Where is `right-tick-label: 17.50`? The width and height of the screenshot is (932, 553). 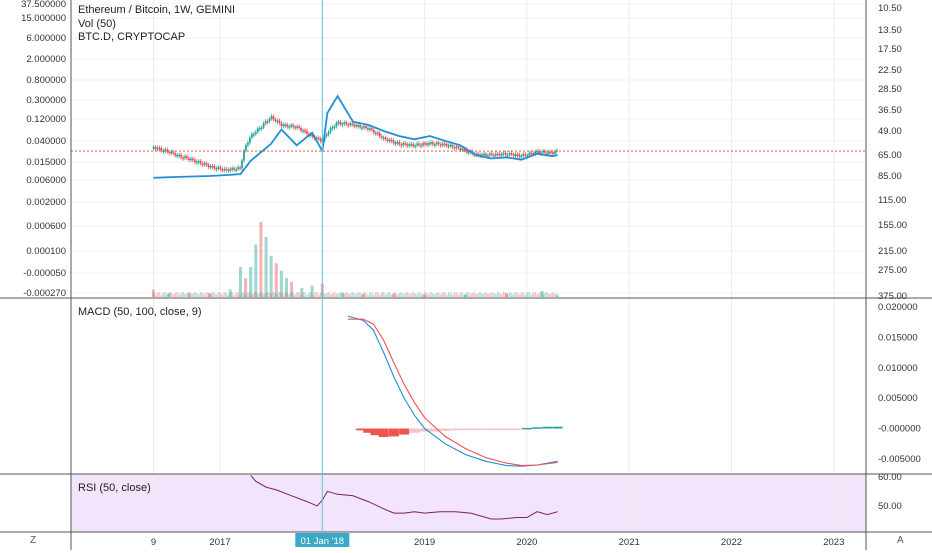 right-tick-label: 17.50 is located at coordinates (890, 49).